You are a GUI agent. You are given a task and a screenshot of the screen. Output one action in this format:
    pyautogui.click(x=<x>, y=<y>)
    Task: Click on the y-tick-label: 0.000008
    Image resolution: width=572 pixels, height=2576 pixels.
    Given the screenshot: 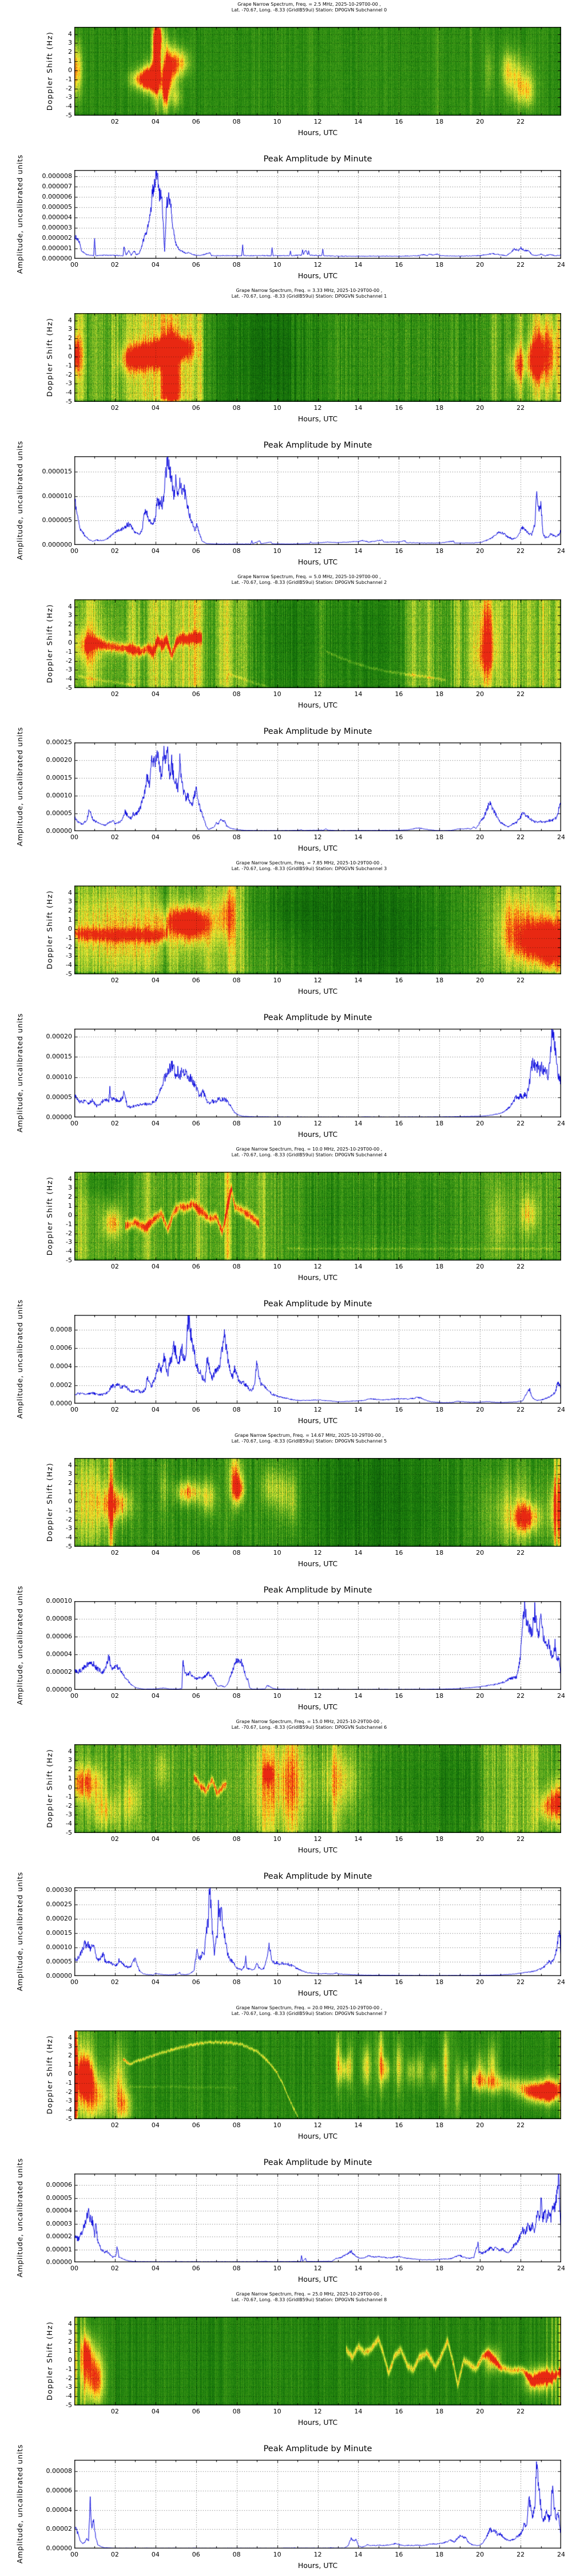 What is the action you would take?
    pyautogui.click(x=57, y=176)
    